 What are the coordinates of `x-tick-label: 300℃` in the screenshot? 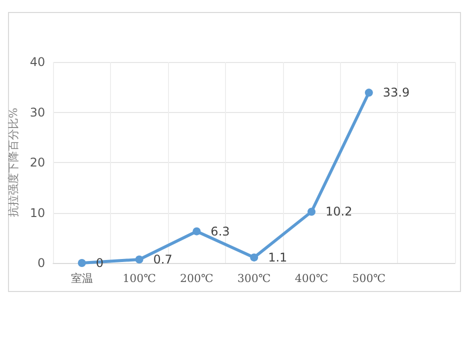 It's located at (254, 278).